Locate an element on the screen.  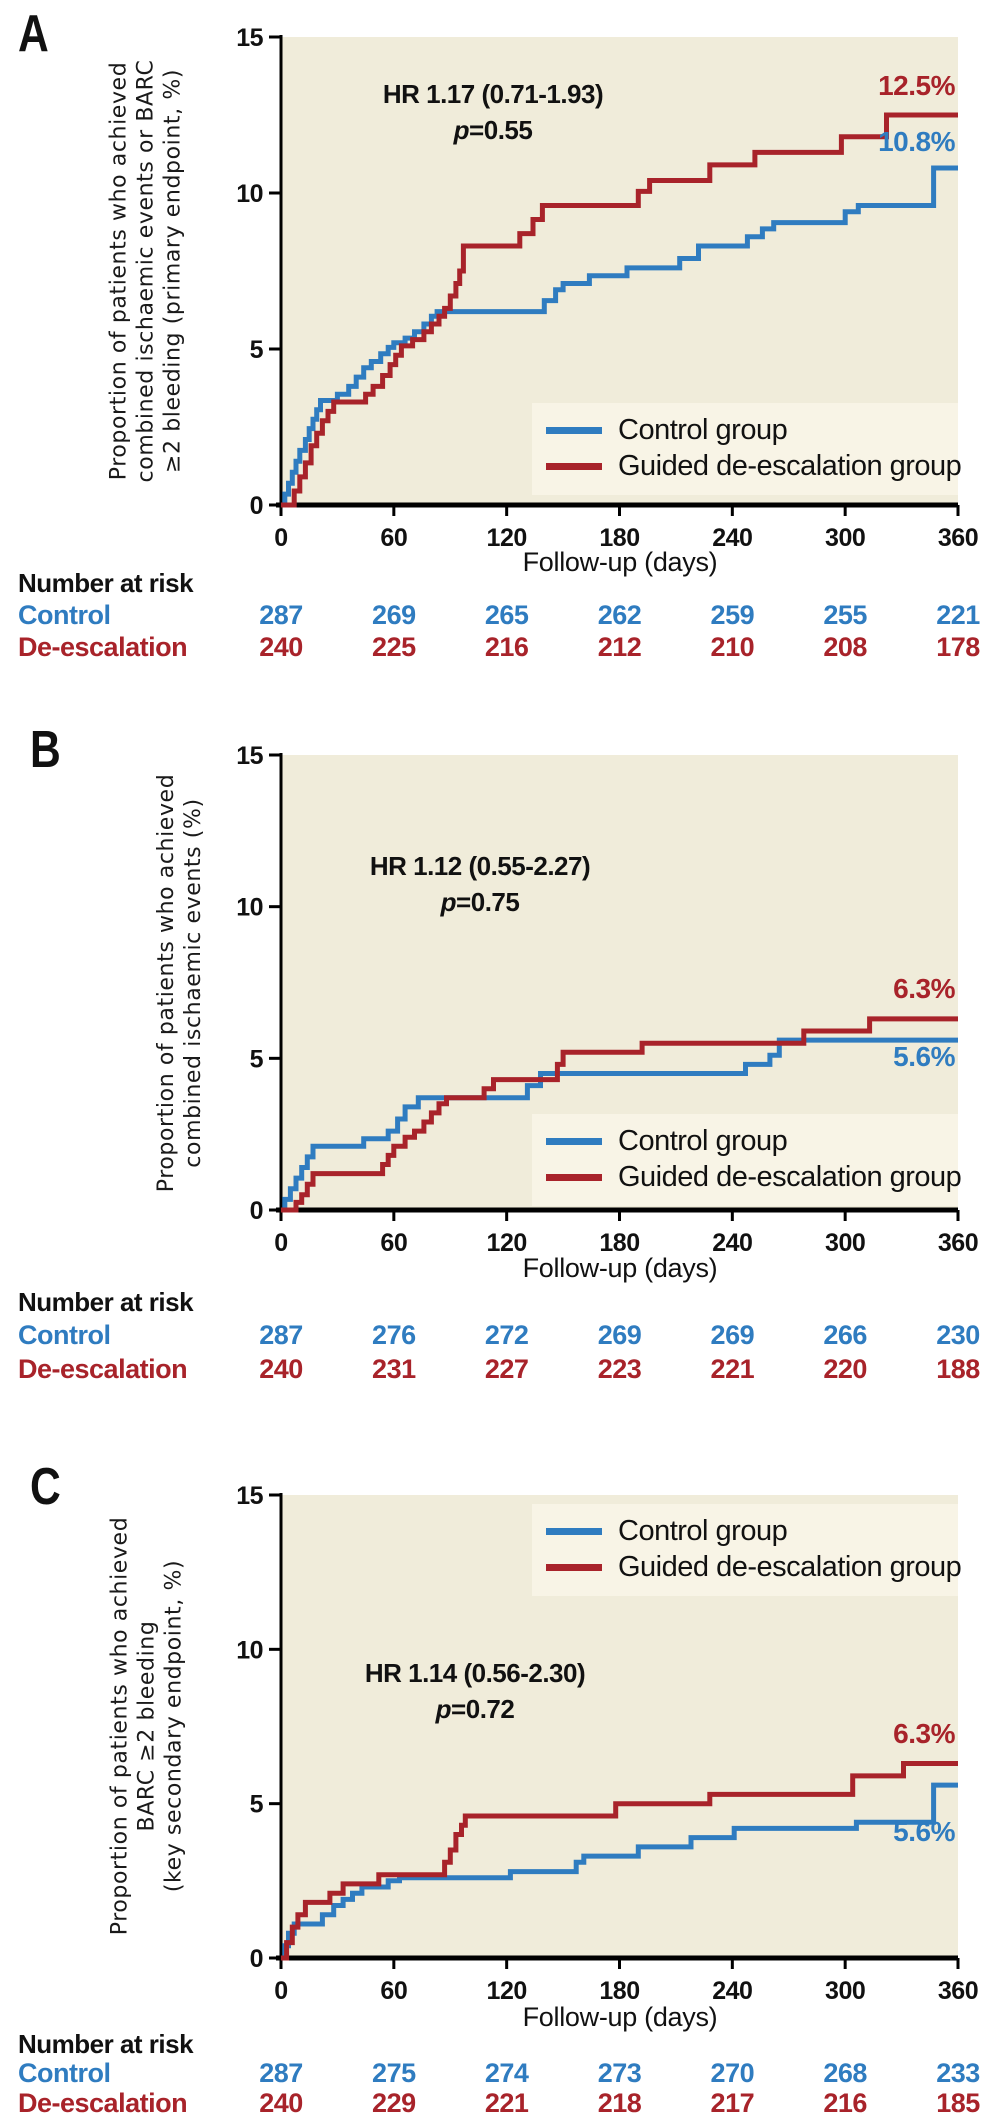
risk-value: 265 is located at coordinates (506, 615).